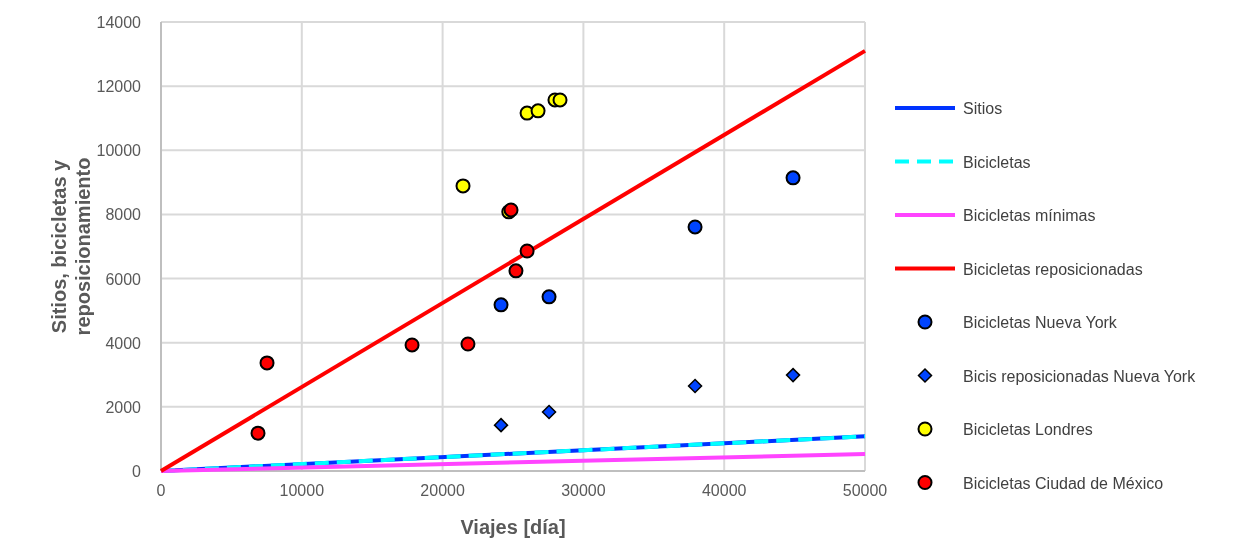 Image resolution: width=1254 pixels, height=548 pixels. What do you see at coordinates (161, 490) in the screenshot?
I see `x-tick-label: 0` at bounding box center [161, 490].